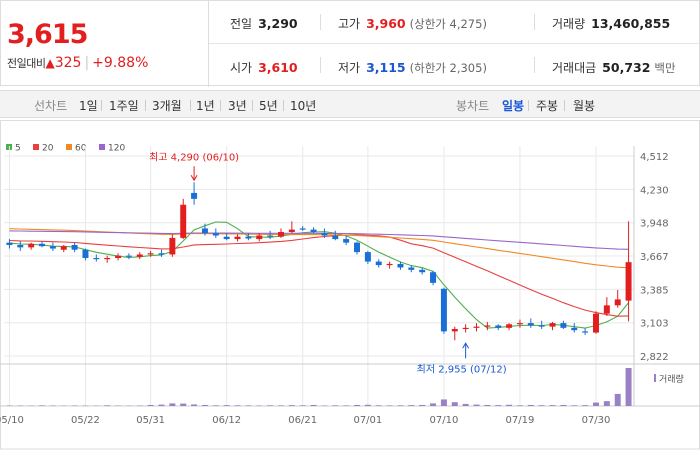 Image resolution: width=700 pixels, height=450 pixels. What do you see at coordinates (547, 106) in the screenshot?
I see `tab-weekly: 주봉` at bounding box center [547, 106].